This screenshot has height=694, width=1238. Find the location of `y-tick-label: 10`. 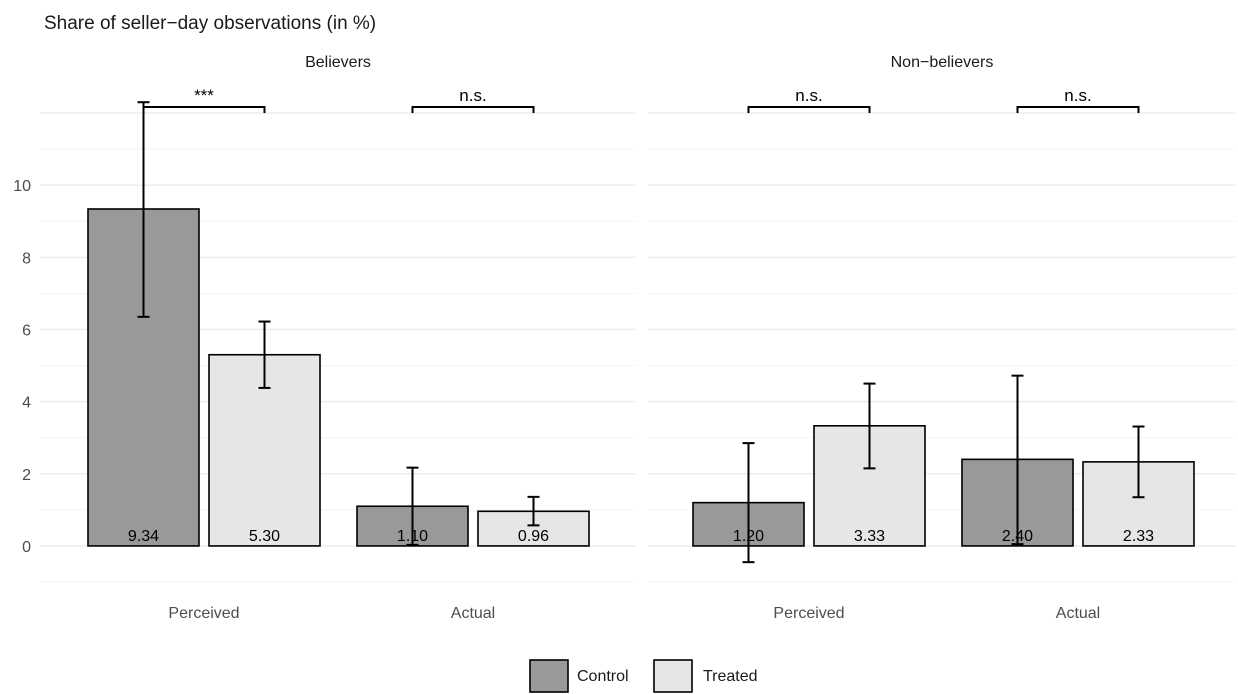

y-tick-label: 10 is located at coordinates (22, 186).